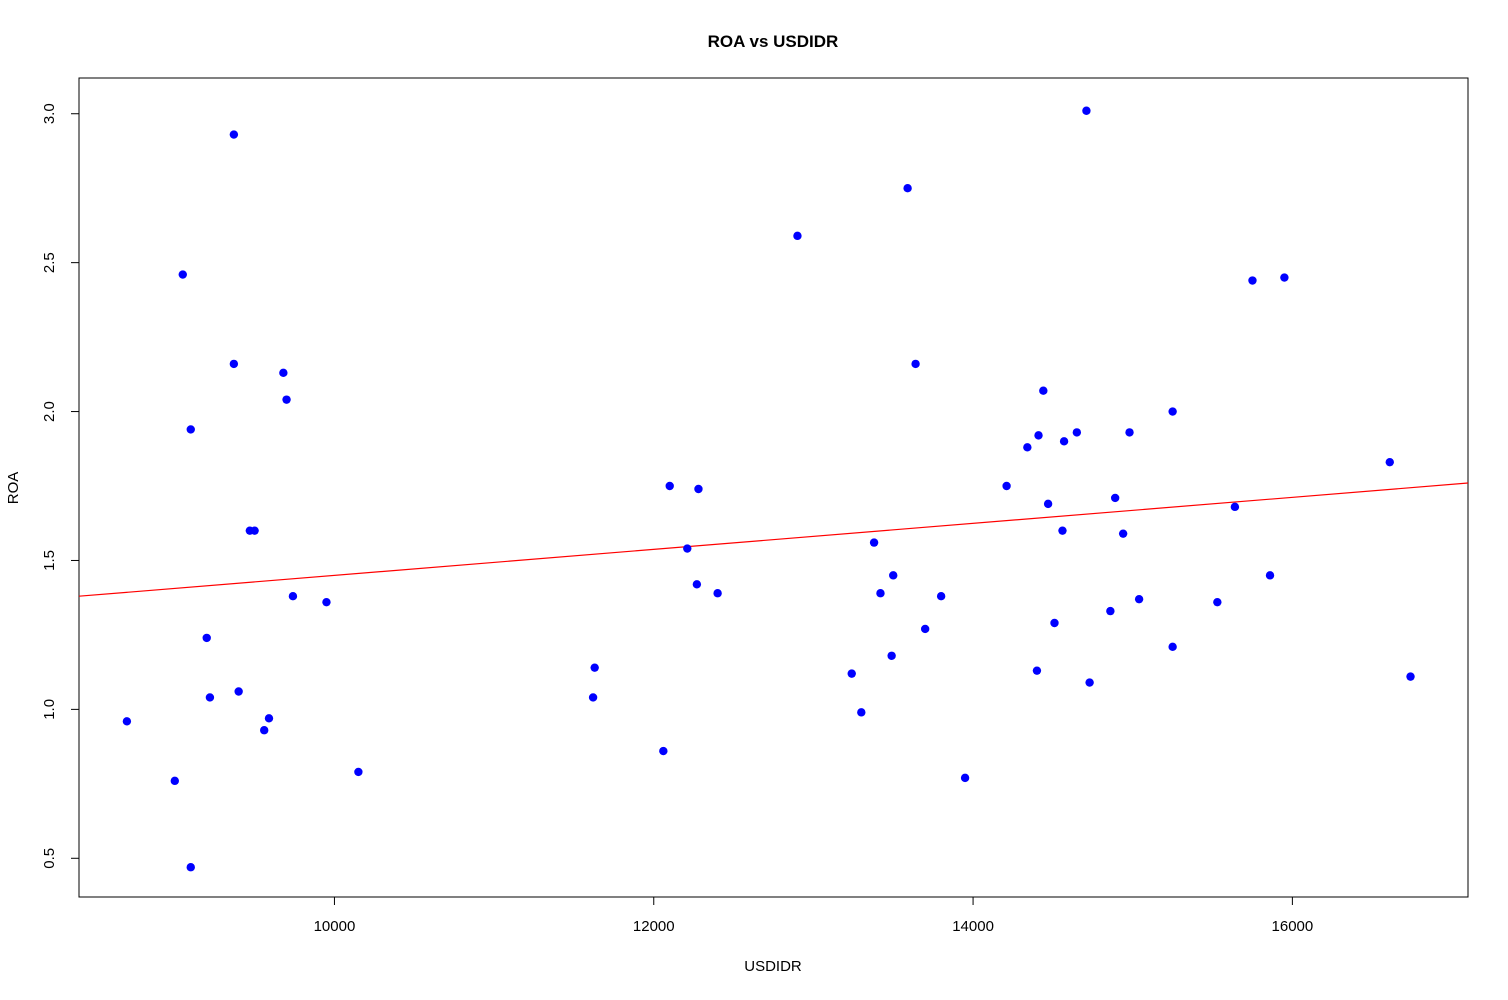  Describe the element at coordinates (60, 486) in the screenshot. I see `y-axis: 0.5 1.0 1.5 2.0 2.5 3.0` at that location.